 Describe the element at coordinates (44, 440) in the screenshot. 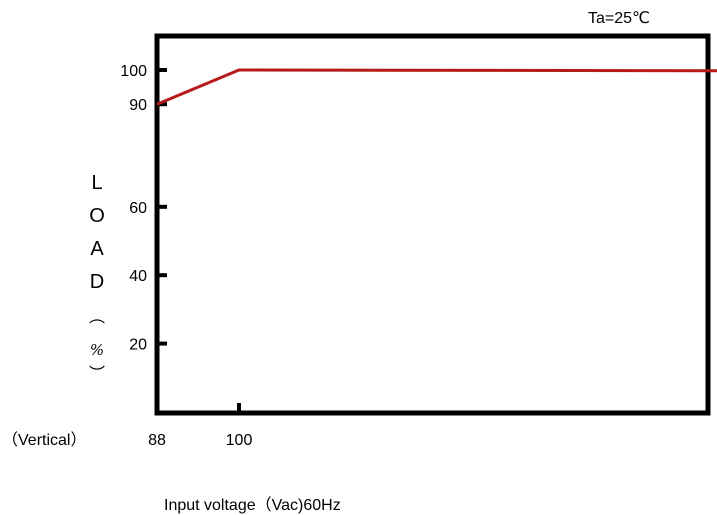

I see `x-axis-left-note: （Vertical）` at that location.